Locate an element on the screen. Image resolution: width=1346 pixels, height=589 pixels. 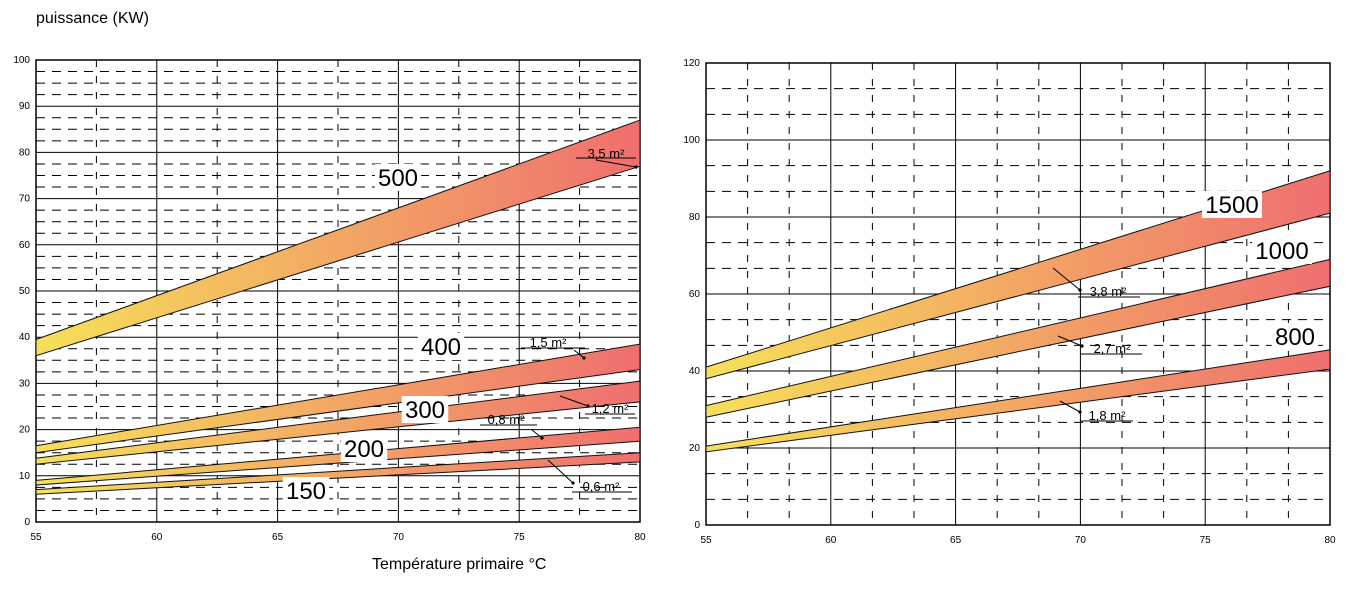
series-label-150: 150 is located at coordinates (306, 491).